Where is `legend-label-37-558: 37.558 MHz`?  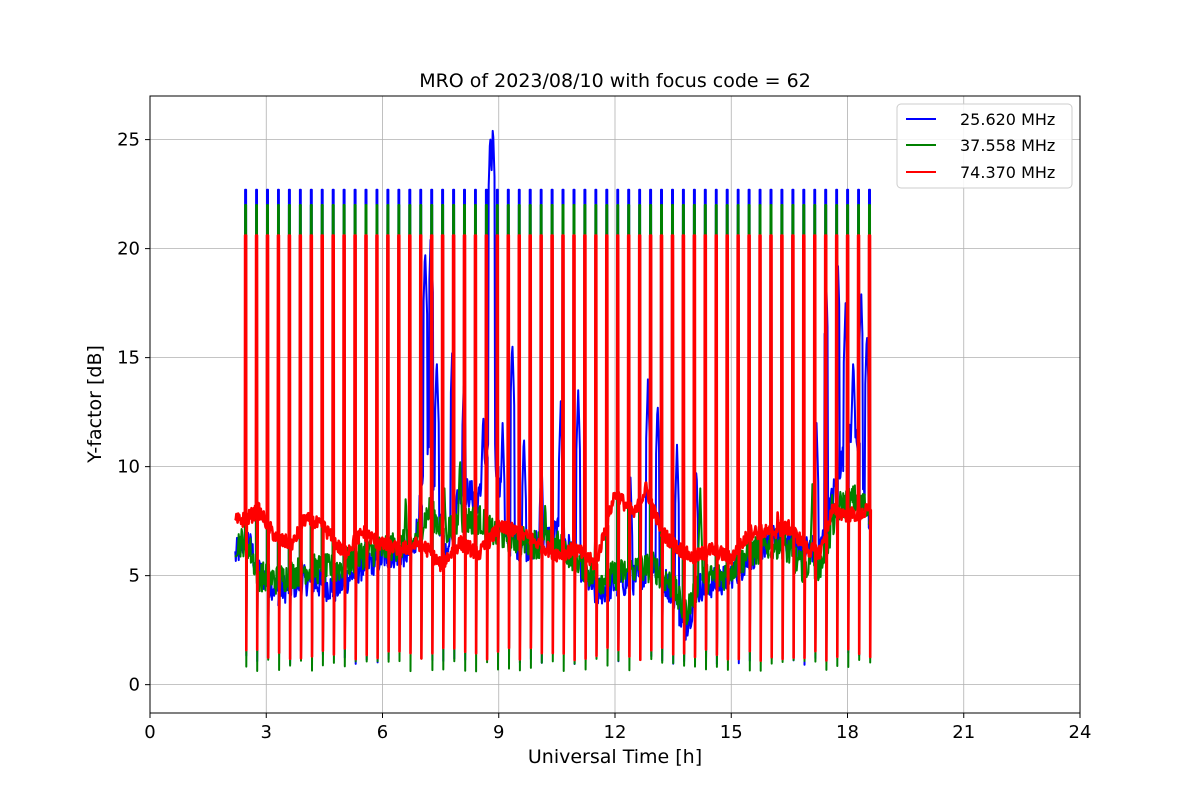
legend-label-37-558: 37.558 MHz is located at coordinates (1007, 145).